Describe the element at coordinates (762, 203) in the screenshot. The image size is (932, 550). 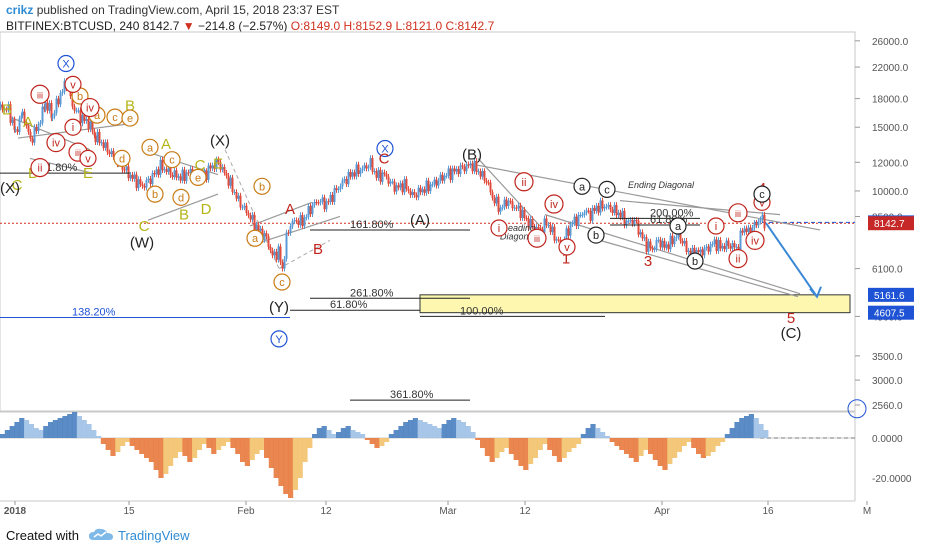
I see `wave-label-text: v` at that location.